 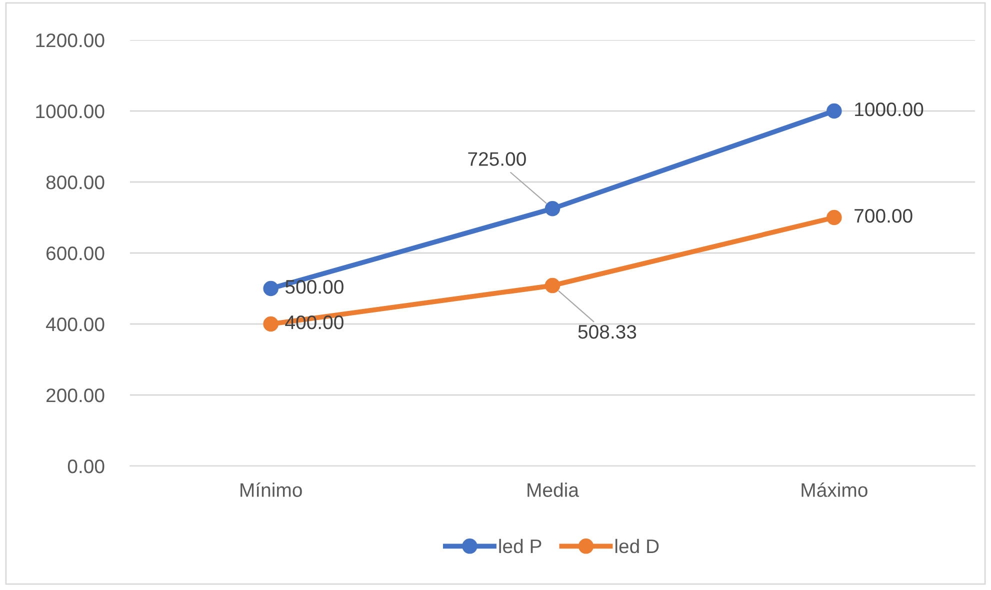 I want to click on y-tick-label: 400.00, so click(x=75, y=324).